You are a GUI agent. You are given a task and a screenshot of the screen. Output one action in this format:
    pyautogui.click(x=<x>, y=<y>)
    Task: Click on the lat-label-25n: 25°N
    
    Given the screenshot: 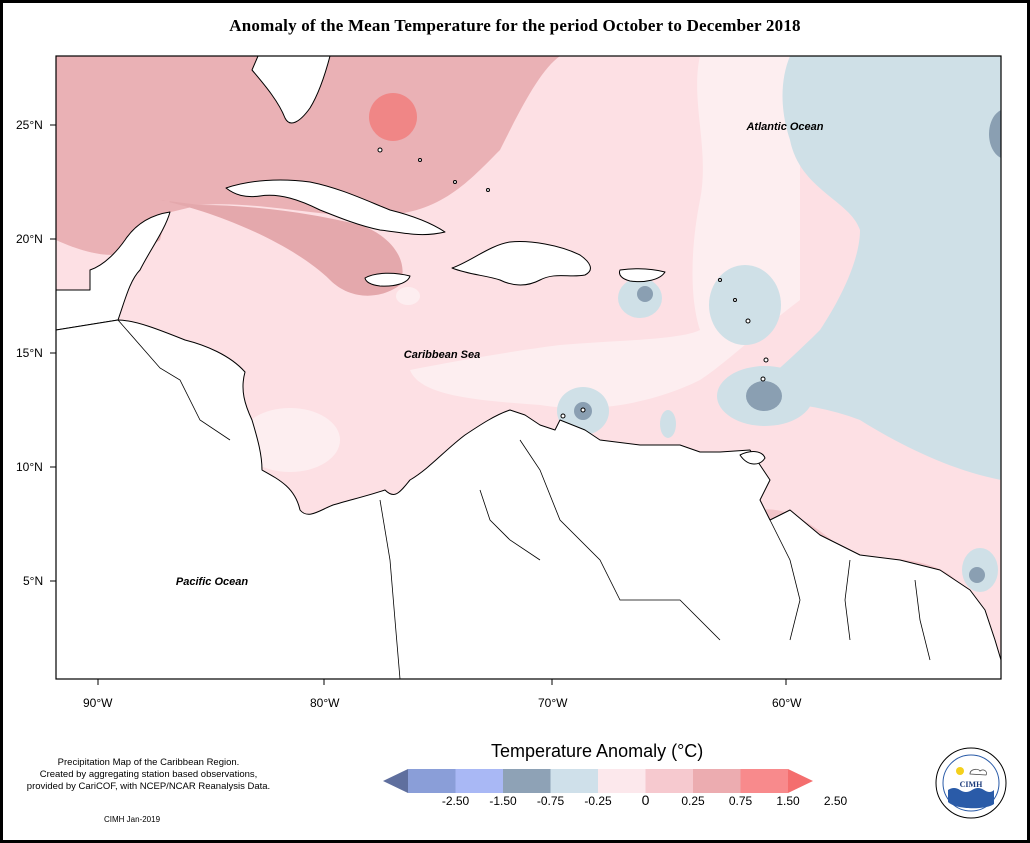 What is the action you would take?
    pyautogui.click(x=29, y=125)
    